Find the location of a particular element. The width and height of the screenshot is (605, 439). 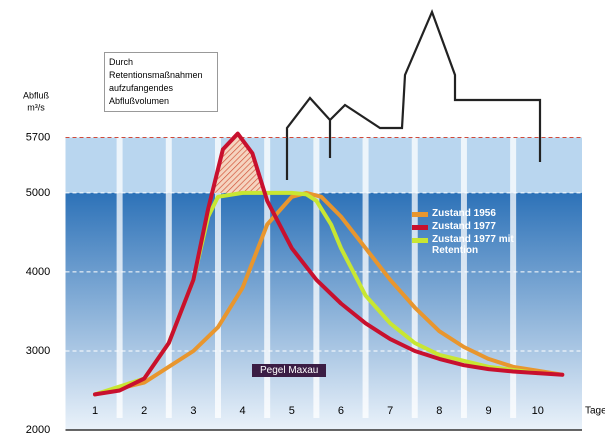

y-axis-unit: m³/s is located at coordinates (36, 107).